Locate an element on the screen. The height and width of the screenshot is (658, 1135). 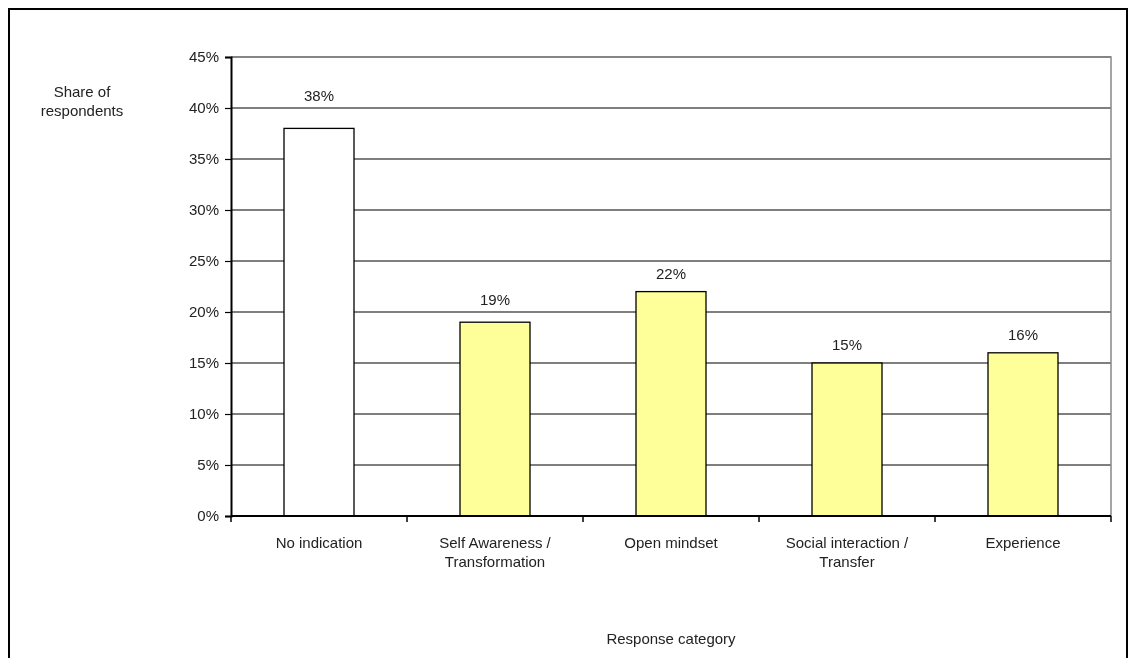
data-label: 16% is located at coordinates (1023, 334).